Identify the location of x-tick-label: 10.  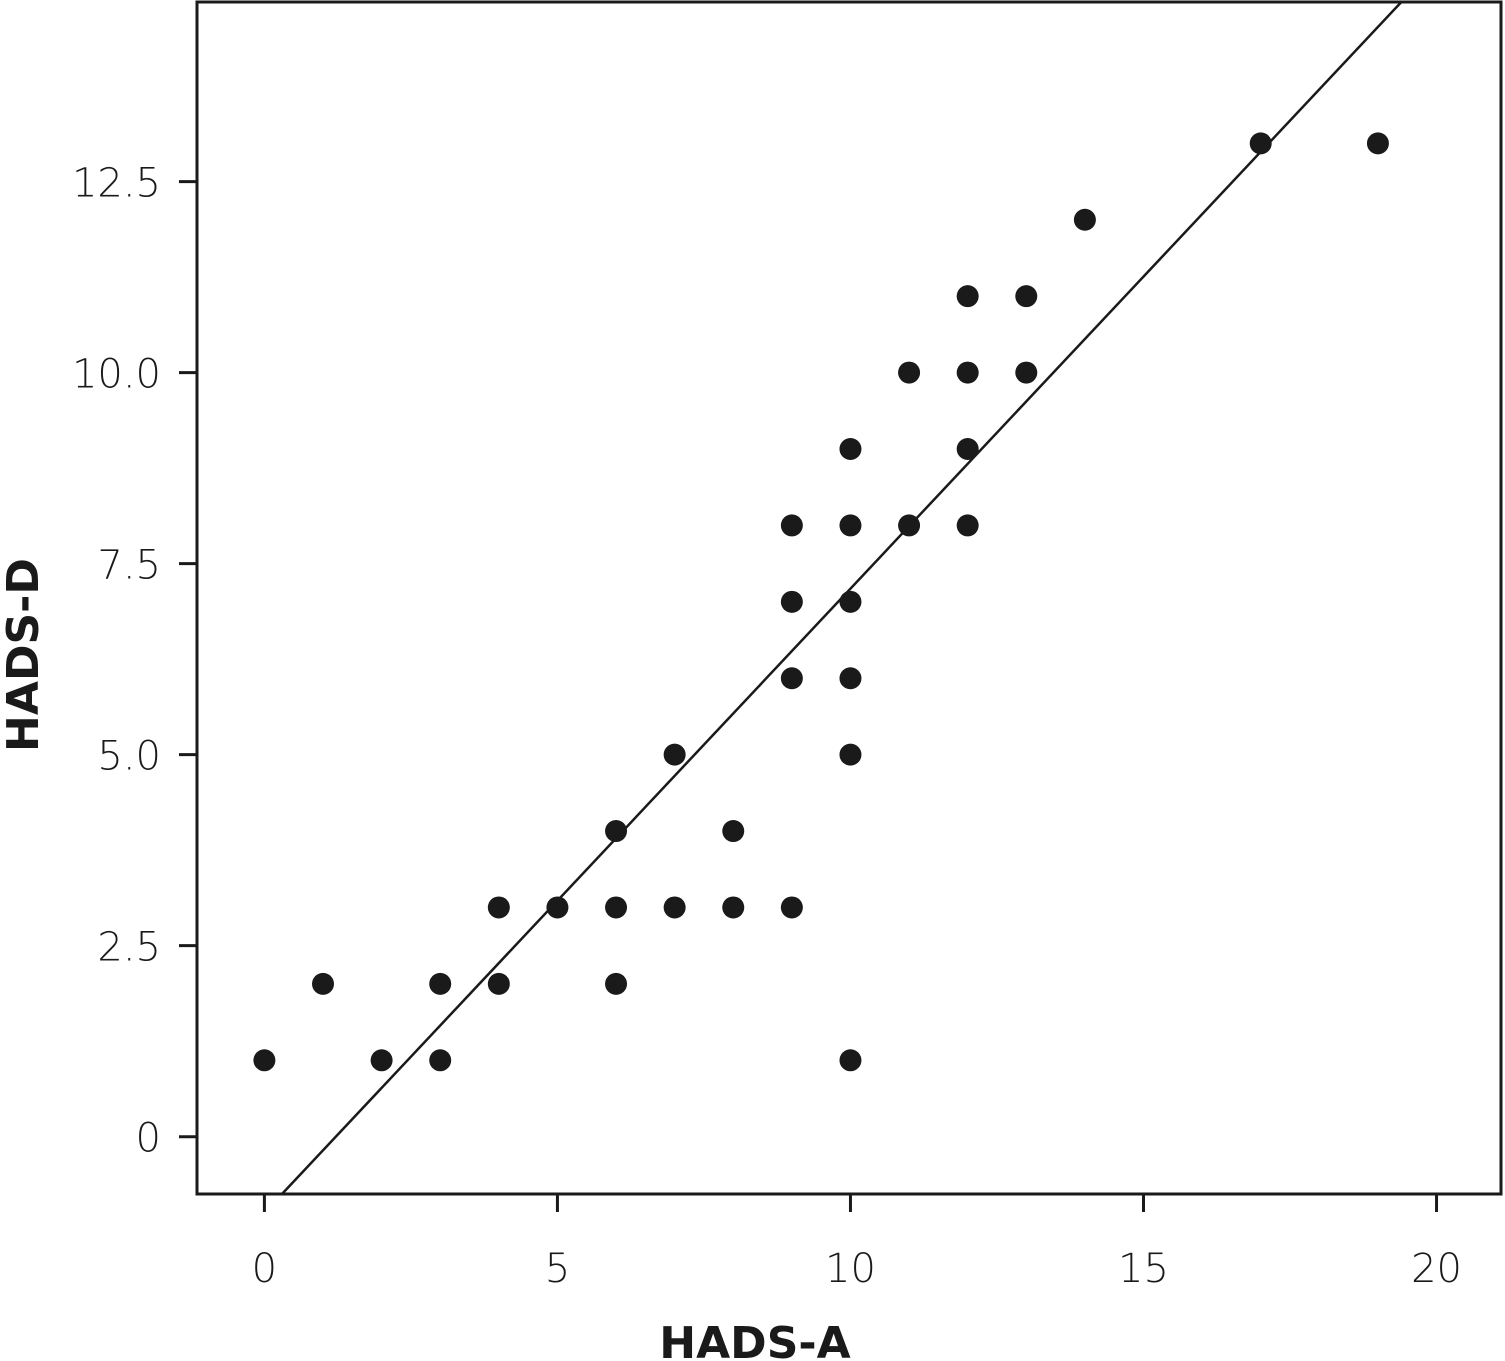
(850, 1269).